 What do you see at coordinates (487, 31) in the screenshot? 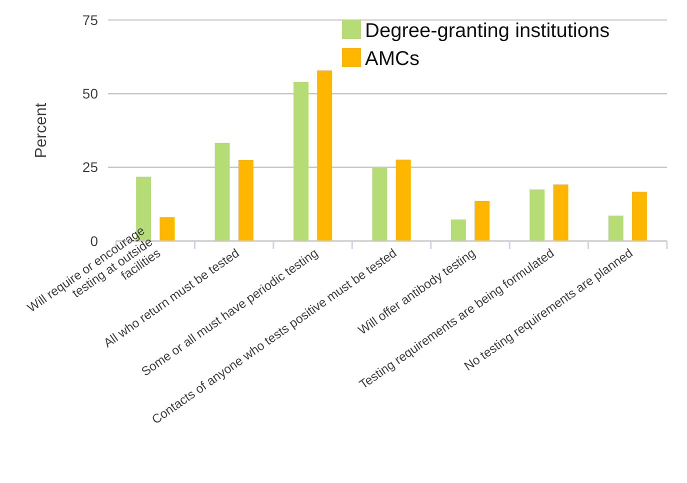
I see `legend-label: Degree-granting institutions` at bounding box center [487, 31].